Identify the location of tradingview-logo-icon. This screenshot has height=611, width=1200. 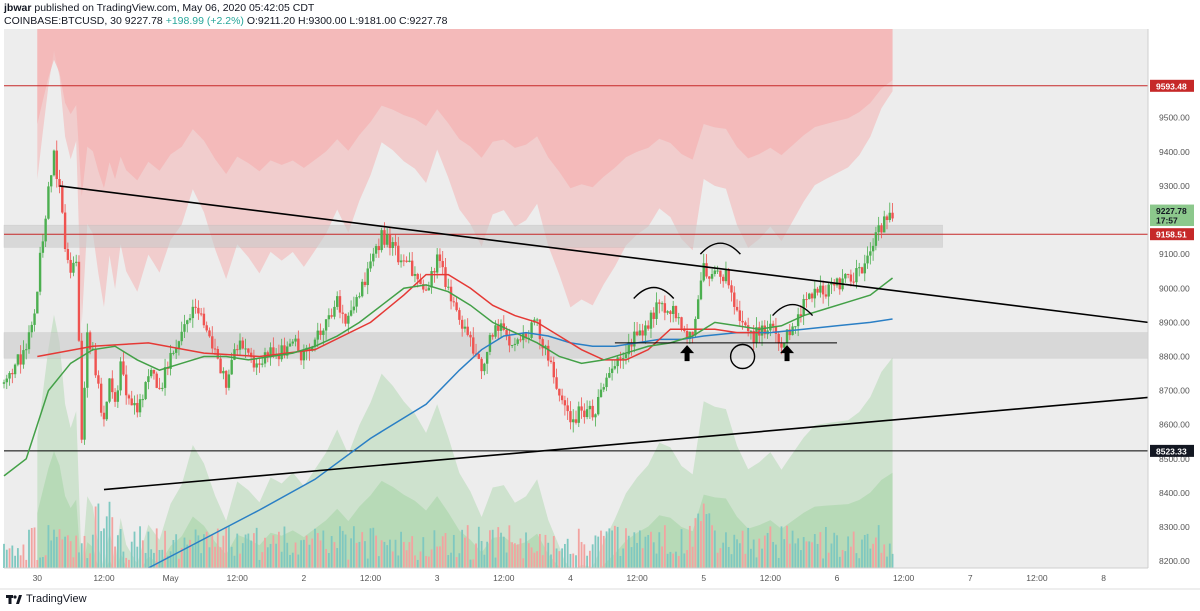
(14, 599).